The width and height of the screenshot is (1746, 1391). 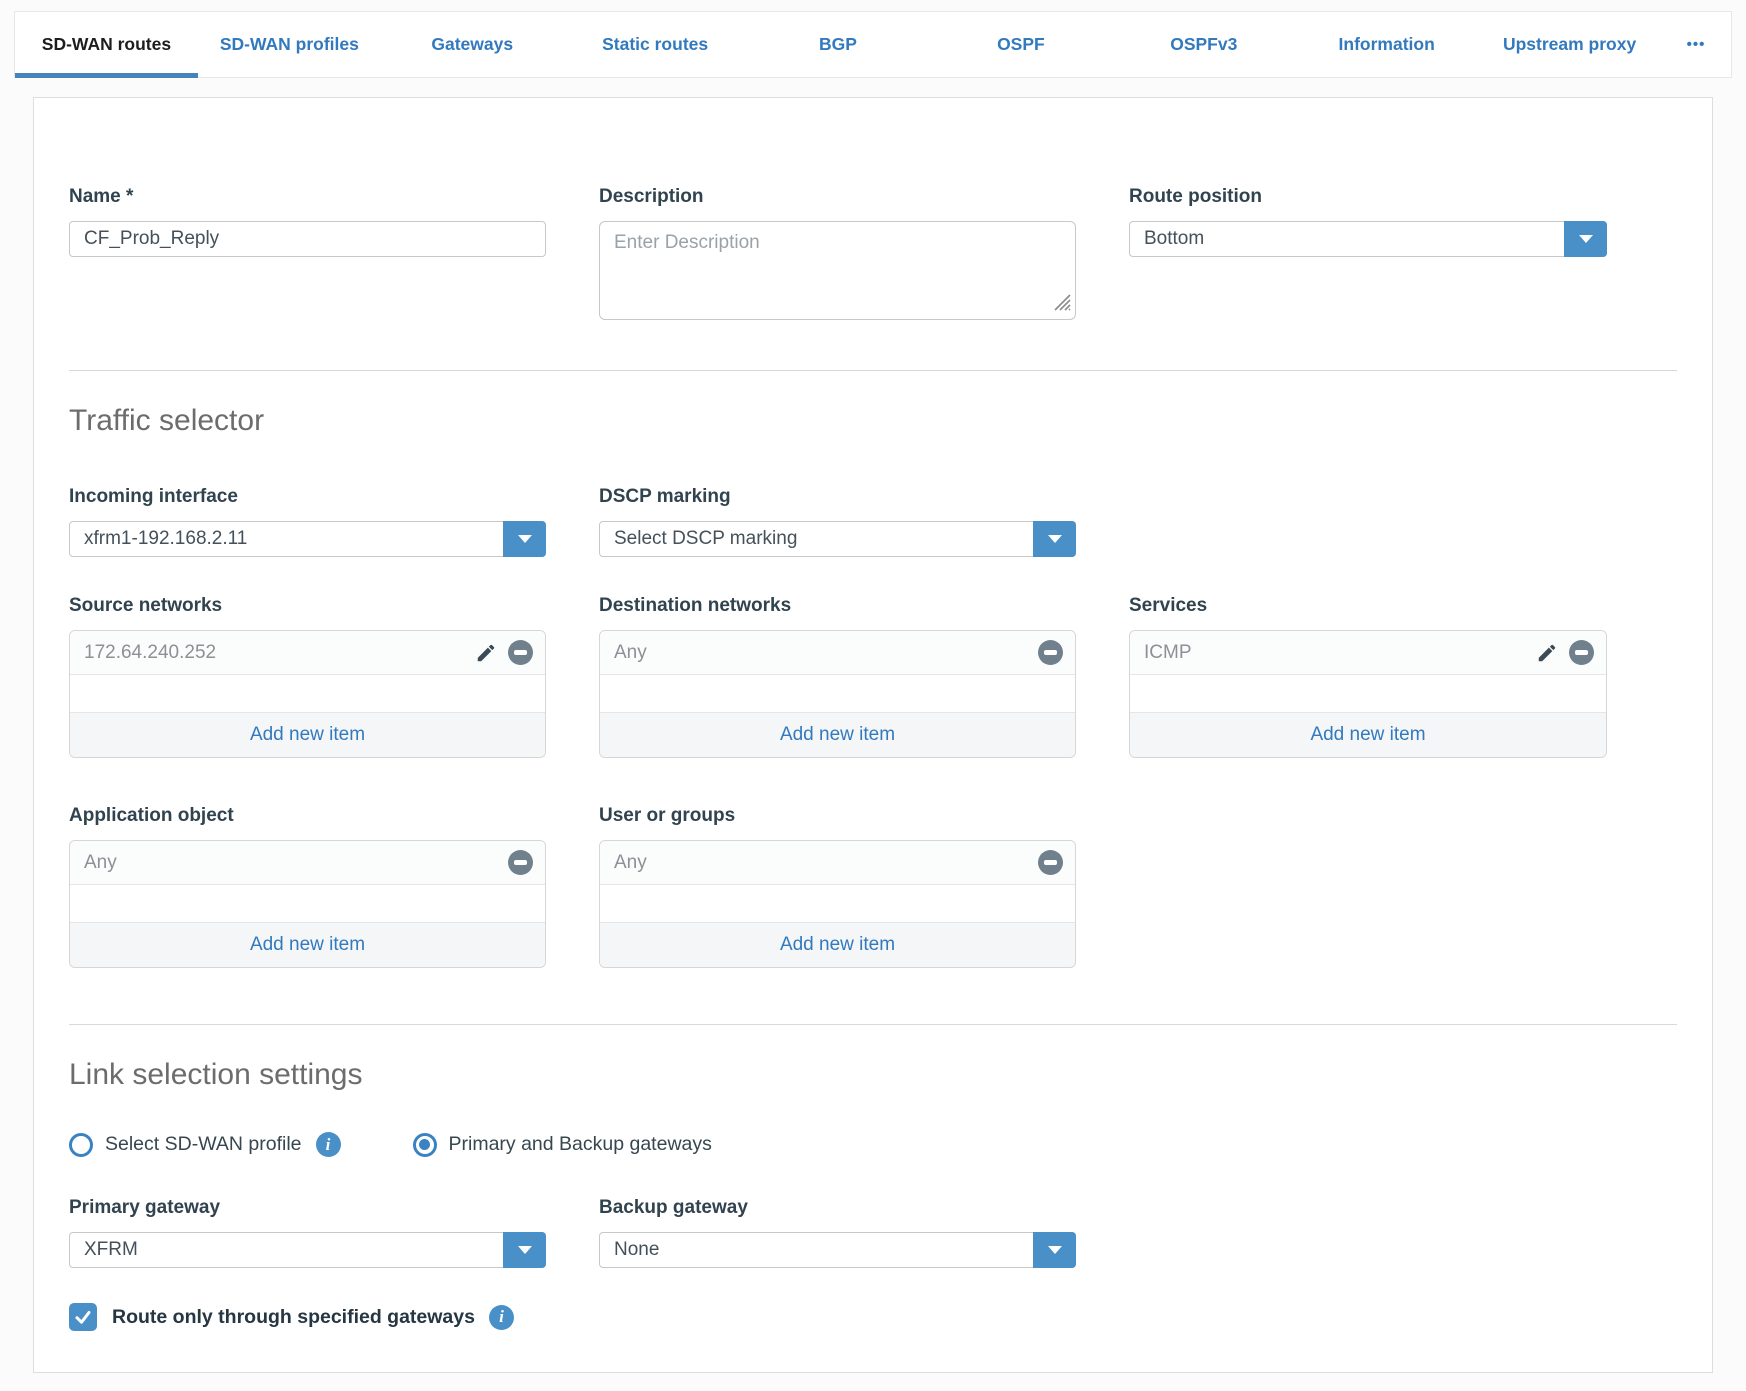 What do you see at coordinates (307, 653) in the screenshot?
I see `list-item: 172.64.240.252` at bounding box center [307, 653].